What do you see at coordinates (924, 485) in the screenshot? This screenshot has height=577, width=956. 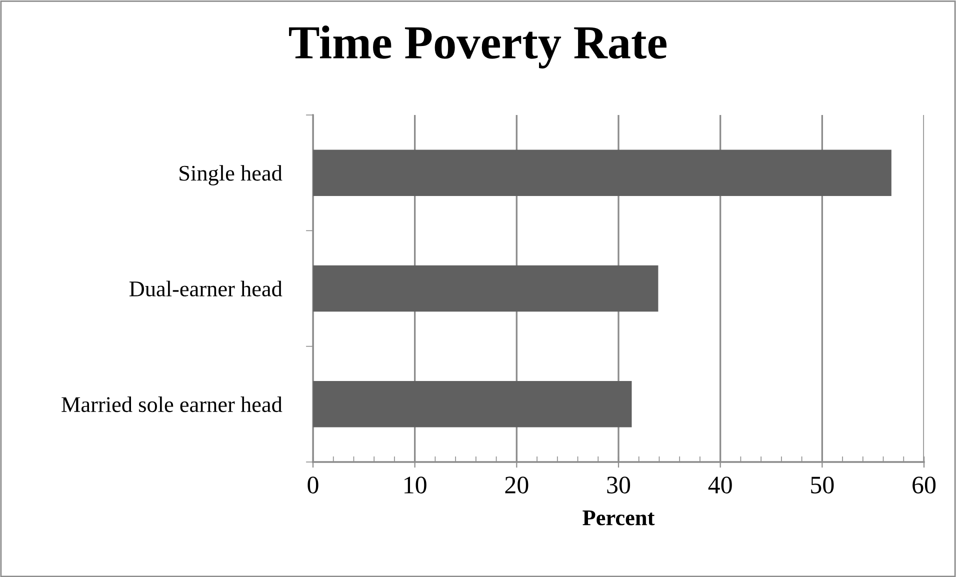 I see `x-tick-label: 60` at bounding box center [924, 485].